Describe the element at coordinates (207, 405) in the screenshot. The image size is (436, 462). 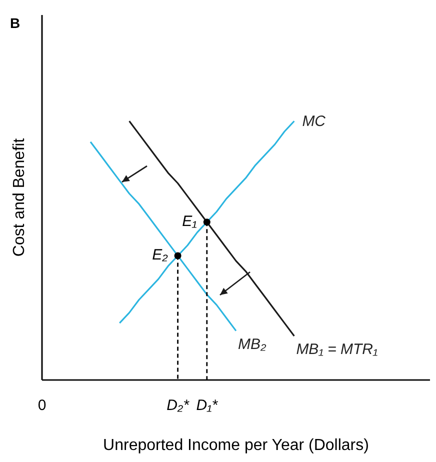
I see `x-tick-label: D₁*` at that location.